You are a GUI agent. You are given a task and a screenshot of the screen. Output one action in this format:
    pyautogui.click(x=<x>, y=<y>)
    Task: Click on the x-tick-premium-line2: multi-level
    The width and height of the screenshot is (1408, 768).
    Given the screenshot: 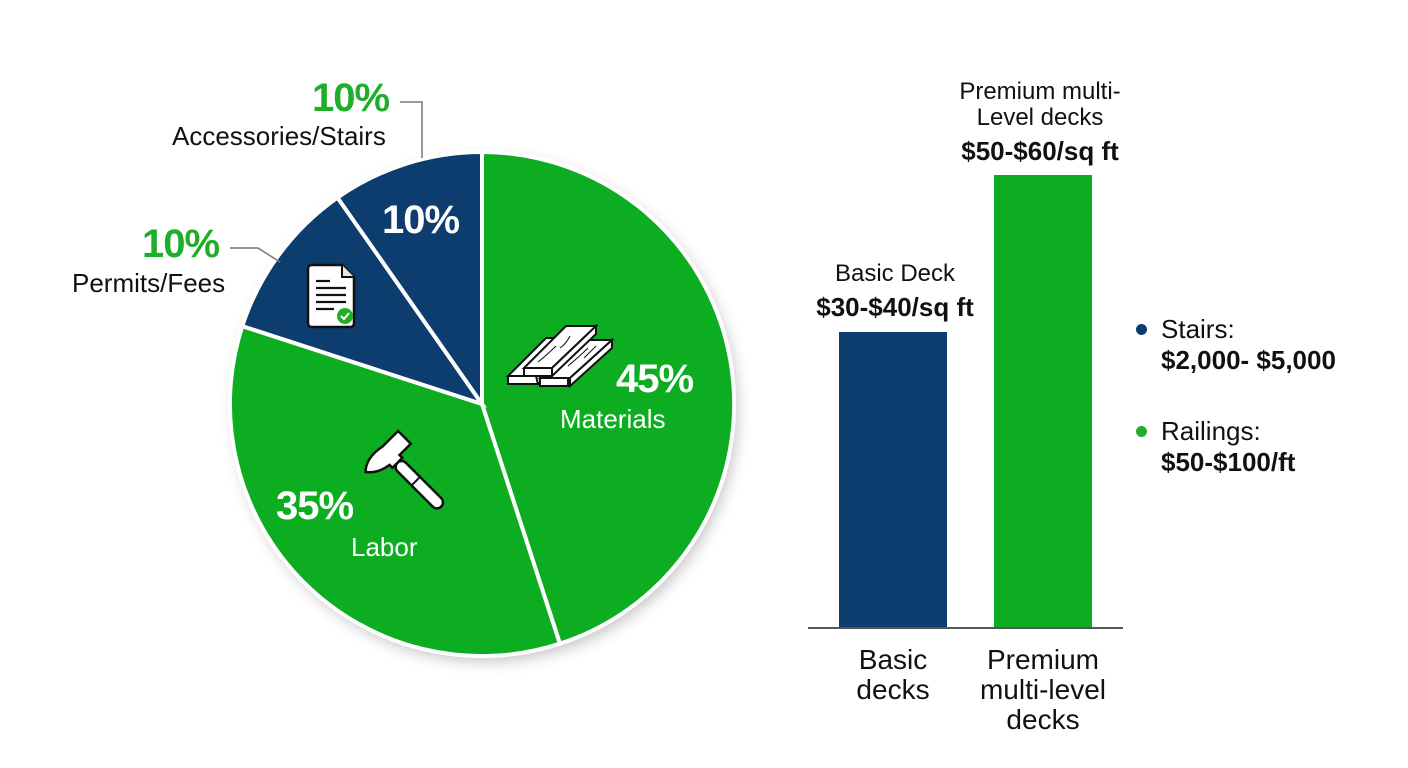 What is the action you would take?
    pyautogui.click(x=1043, y=689)
    